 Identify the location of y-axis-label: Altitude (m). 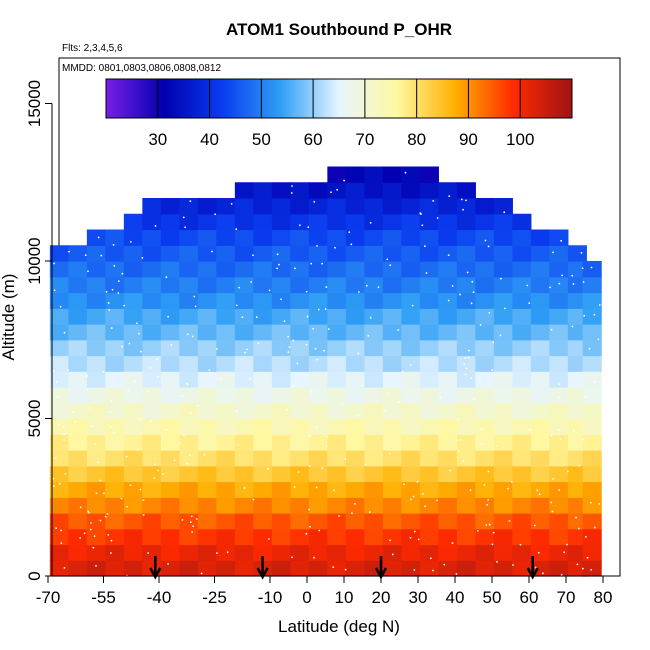
(9, 317).